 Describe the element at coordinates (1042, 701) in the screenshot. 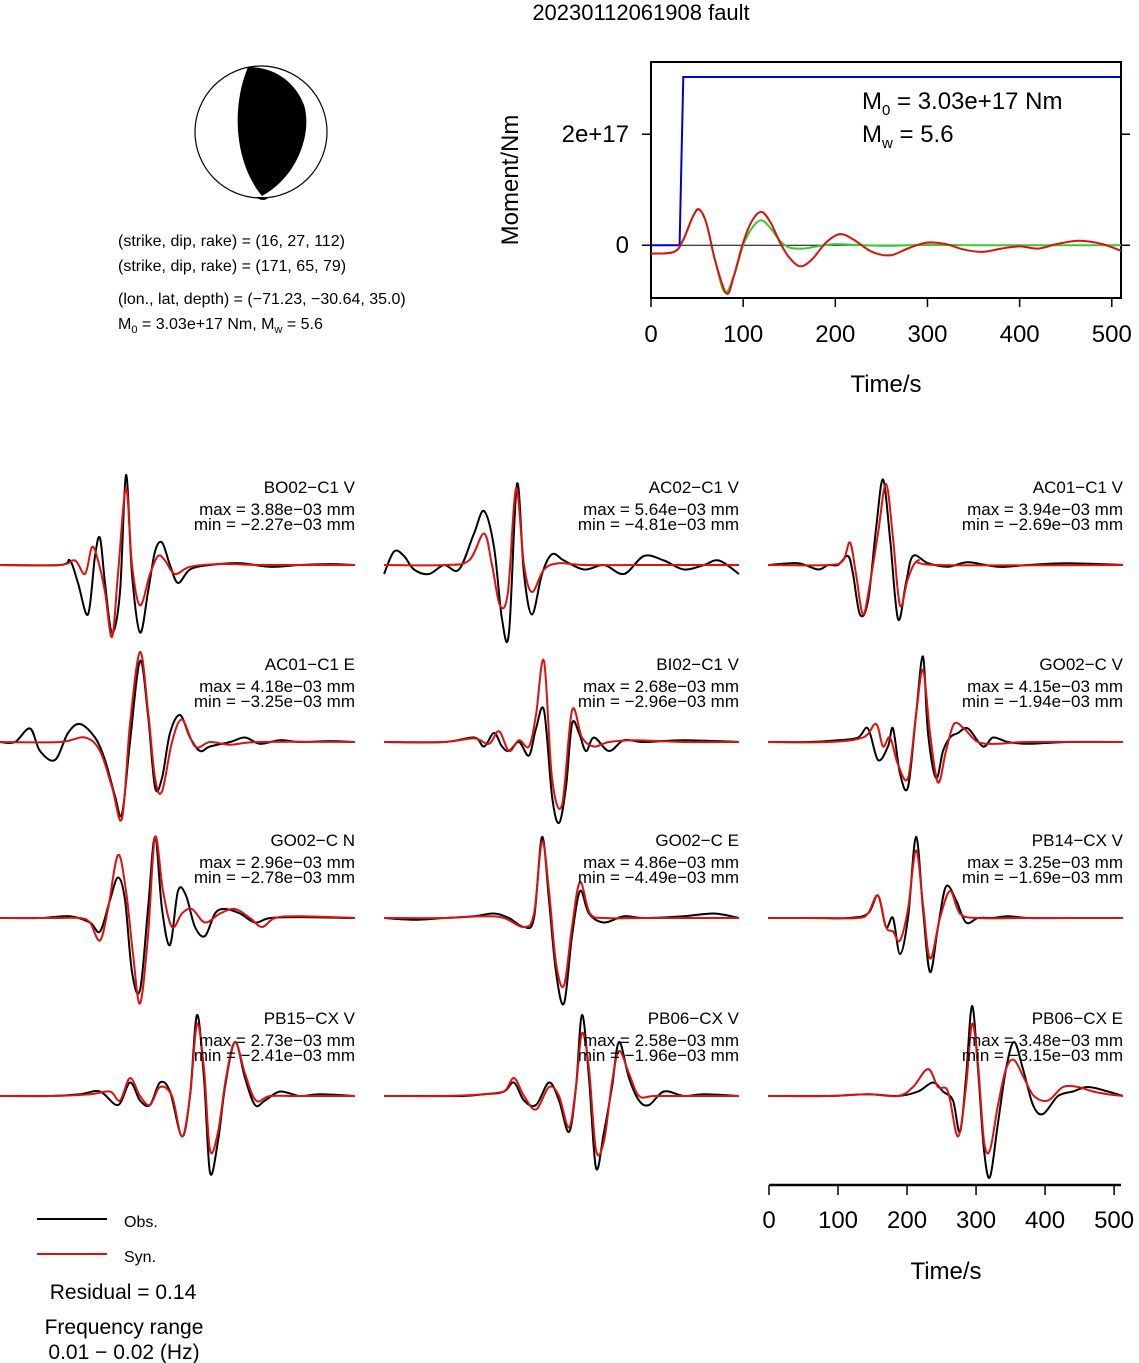

I see `station-min: min = −1.94e−03 mm` at that location.